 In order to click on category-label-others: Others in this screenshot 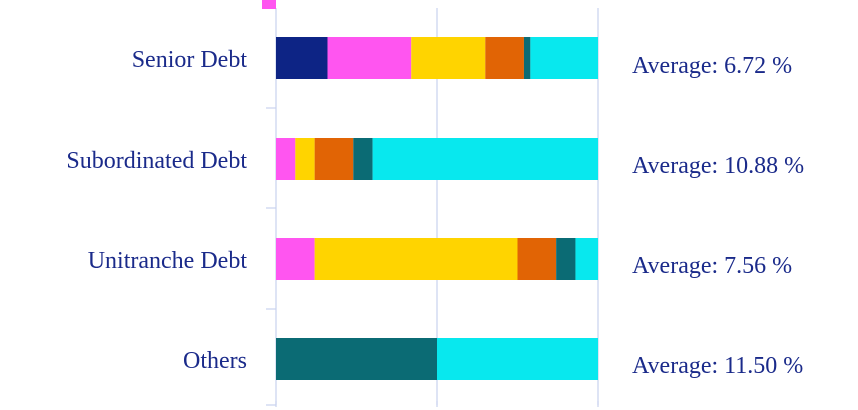, I will do `click(215, 361)`.